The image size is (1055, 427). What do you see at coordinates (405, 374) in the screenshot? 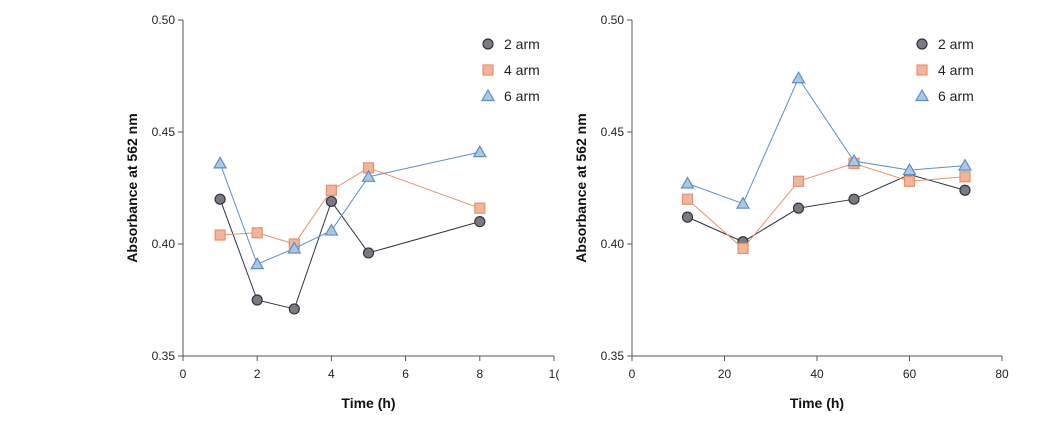
I see `x-tick-label: 6` at bounding box center [405, 374].